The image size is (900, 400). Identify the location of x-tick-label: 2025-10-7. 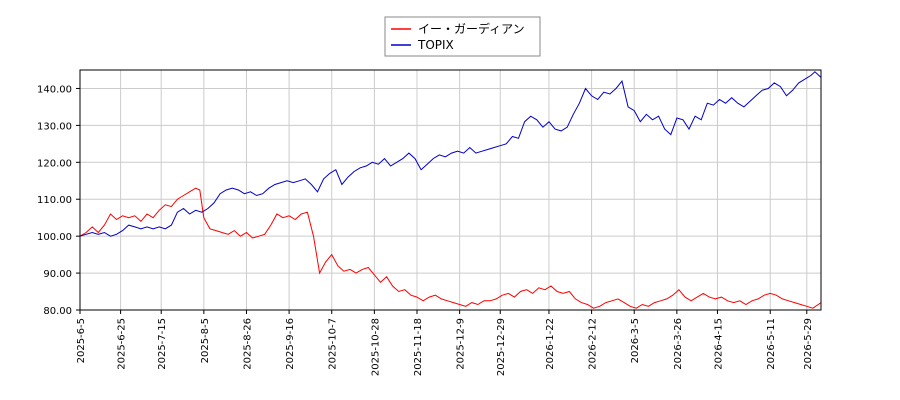
(333, 344).